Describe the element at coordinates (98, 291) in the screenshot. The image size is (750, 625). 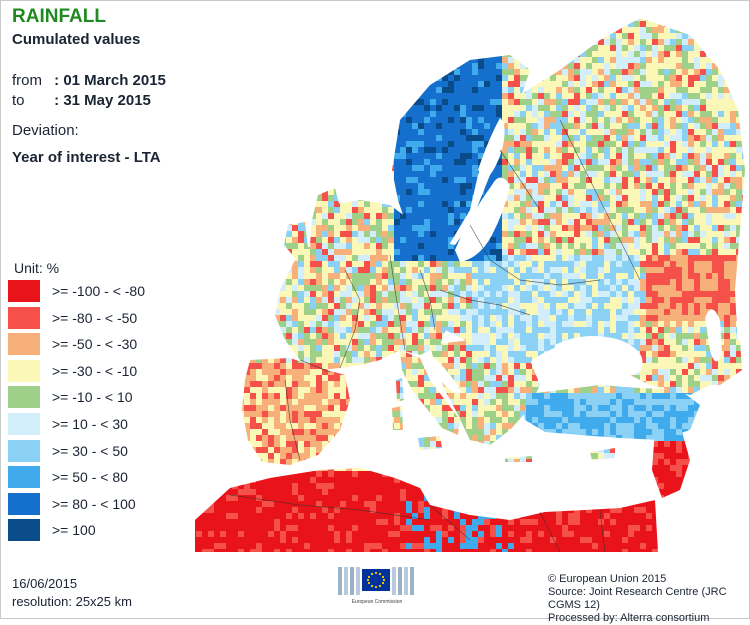
I see `legend-label: >= -100 - < -80` at that location.